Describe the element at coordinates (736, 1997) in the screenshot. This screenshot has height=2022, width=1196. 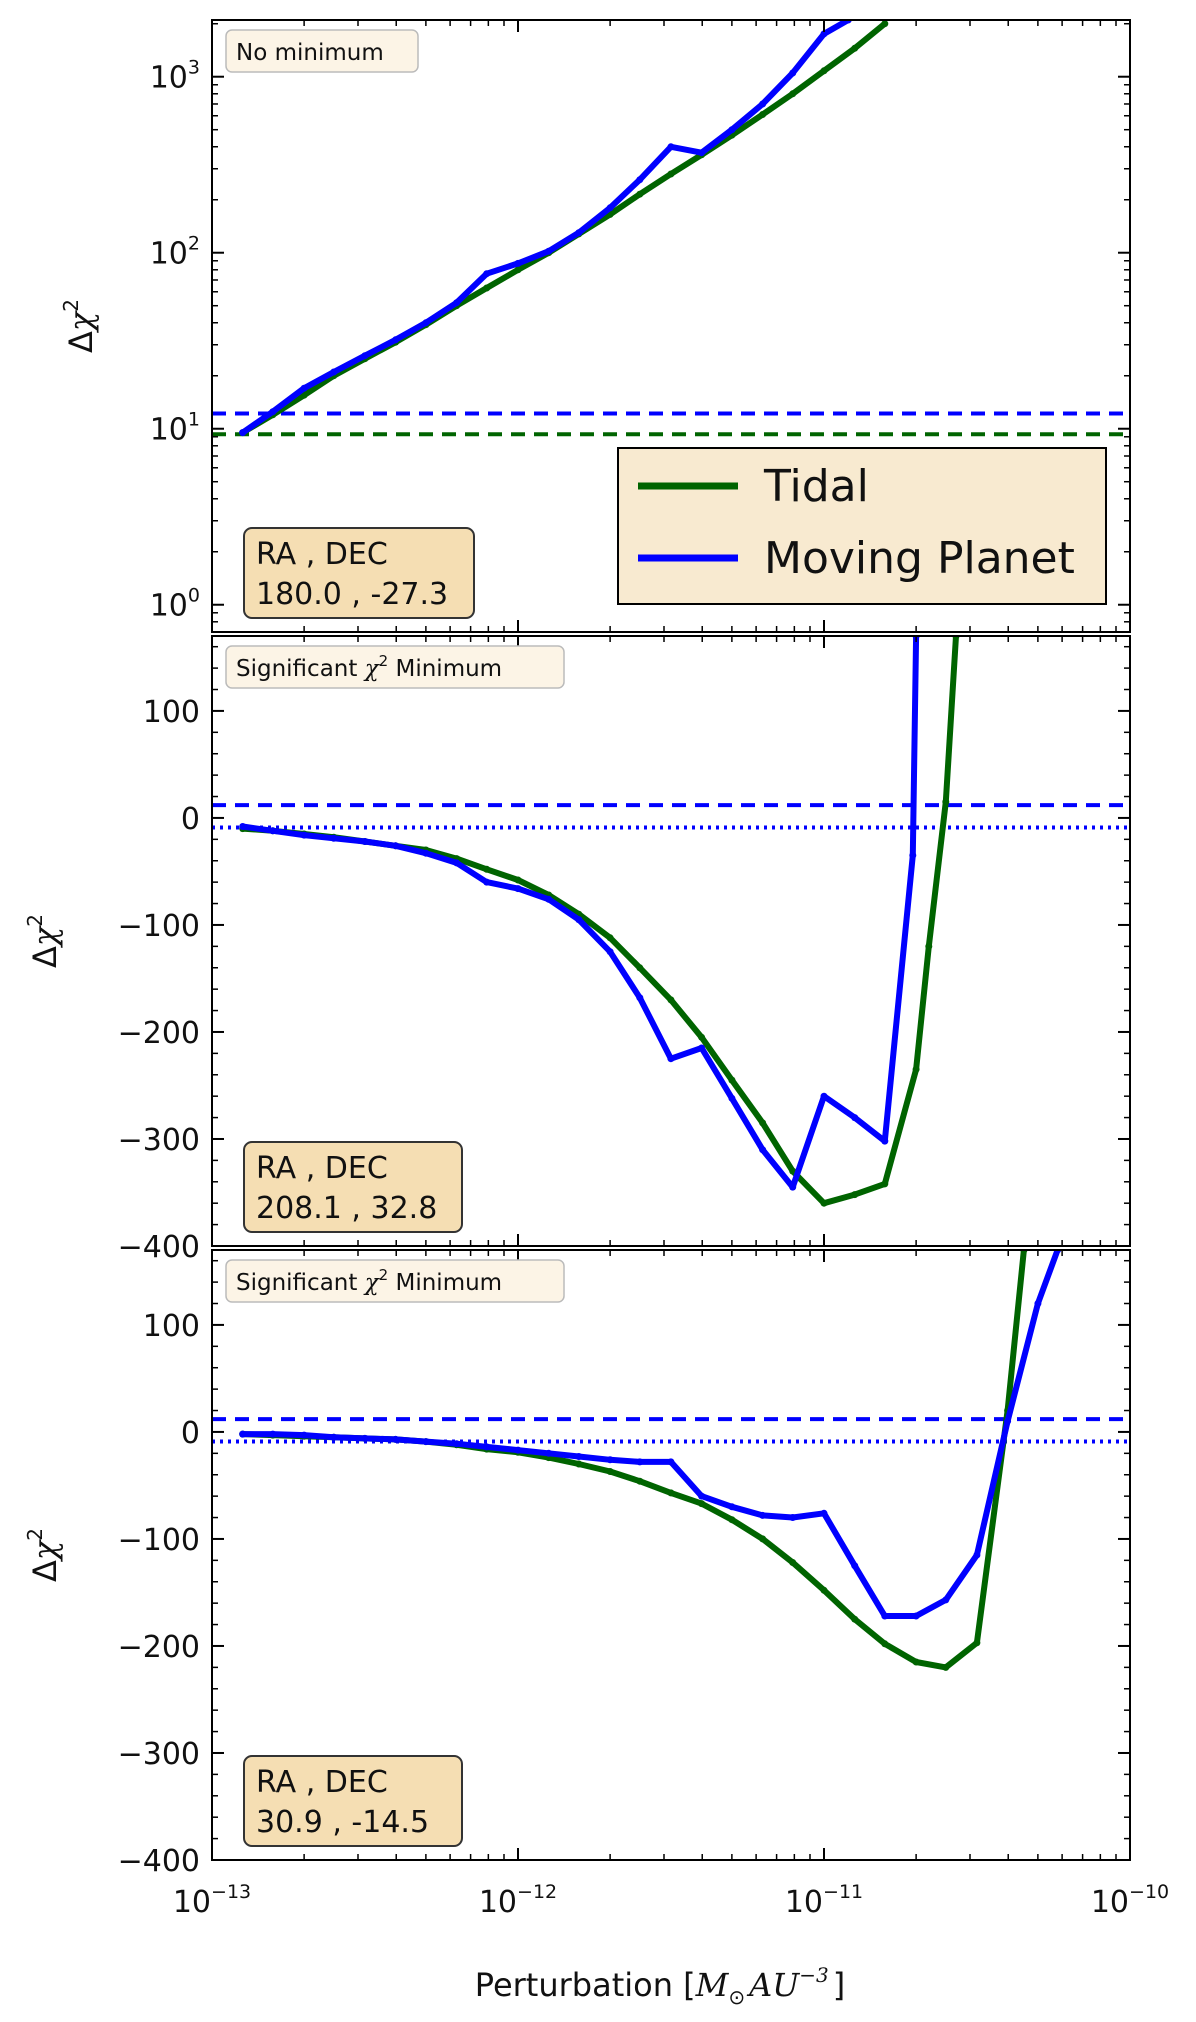
I see `x-label-sun-sub: ⊙` at that location.